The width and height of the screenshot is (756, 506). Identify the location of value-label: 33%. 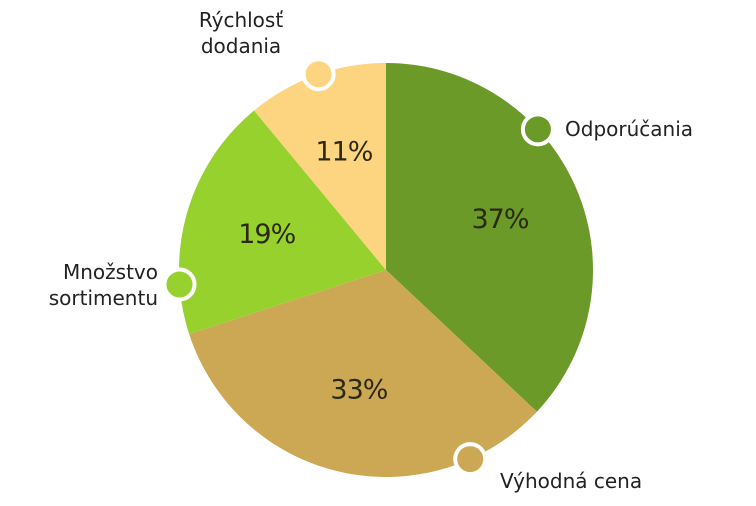
(358, 390).